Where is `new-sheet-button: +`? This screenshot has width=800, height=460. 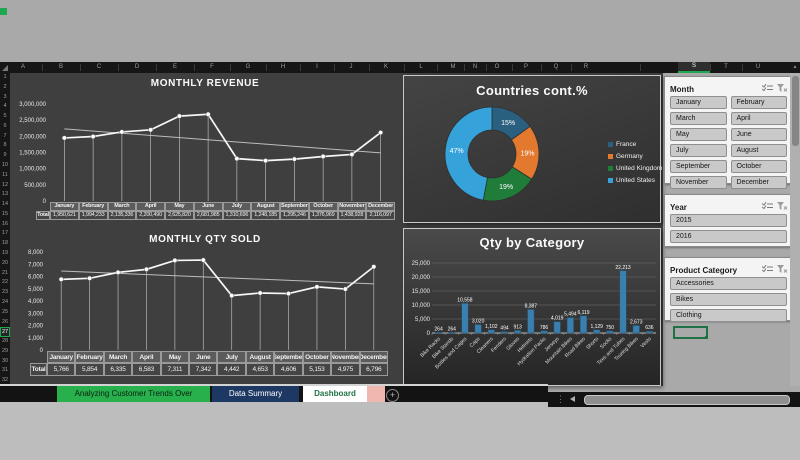
new-sheet-button: + is located at coordinates (392, 395).